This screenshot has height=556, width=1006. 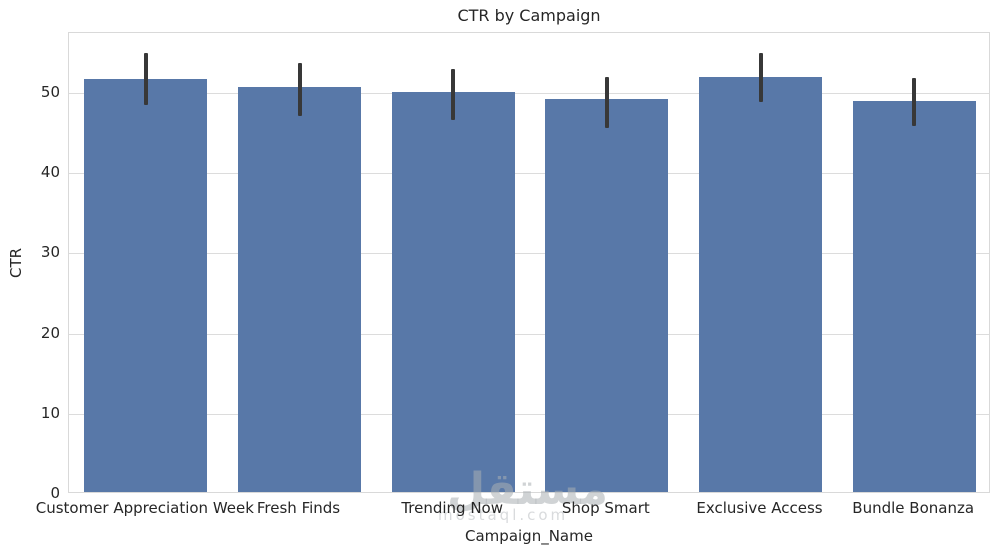 What do you see at coordinates (759, 508) in the screenshot?
I see `x-tick-label: Exclusive Access` at bounding box center [759, 508].